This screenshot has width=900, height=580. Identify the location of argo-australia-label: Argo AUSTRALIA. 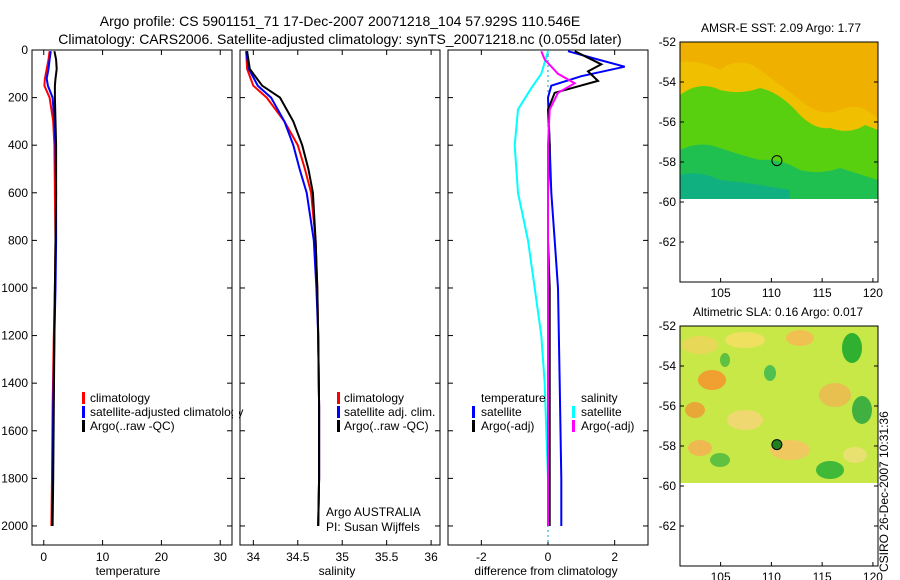
(373, 512).